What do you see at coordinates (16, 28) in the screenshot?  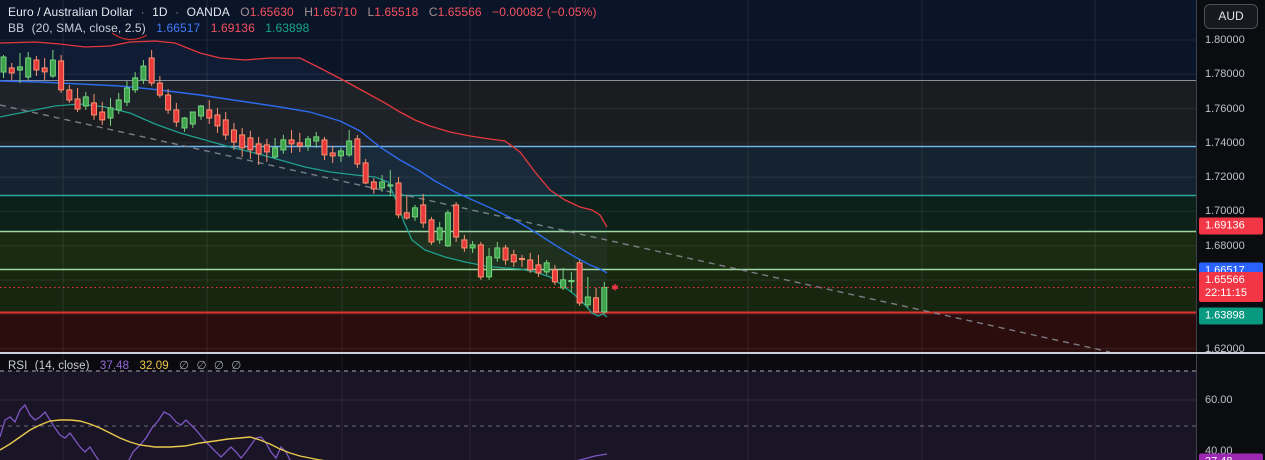 I see `bb-title: BB` at bounding box center [16, 28].